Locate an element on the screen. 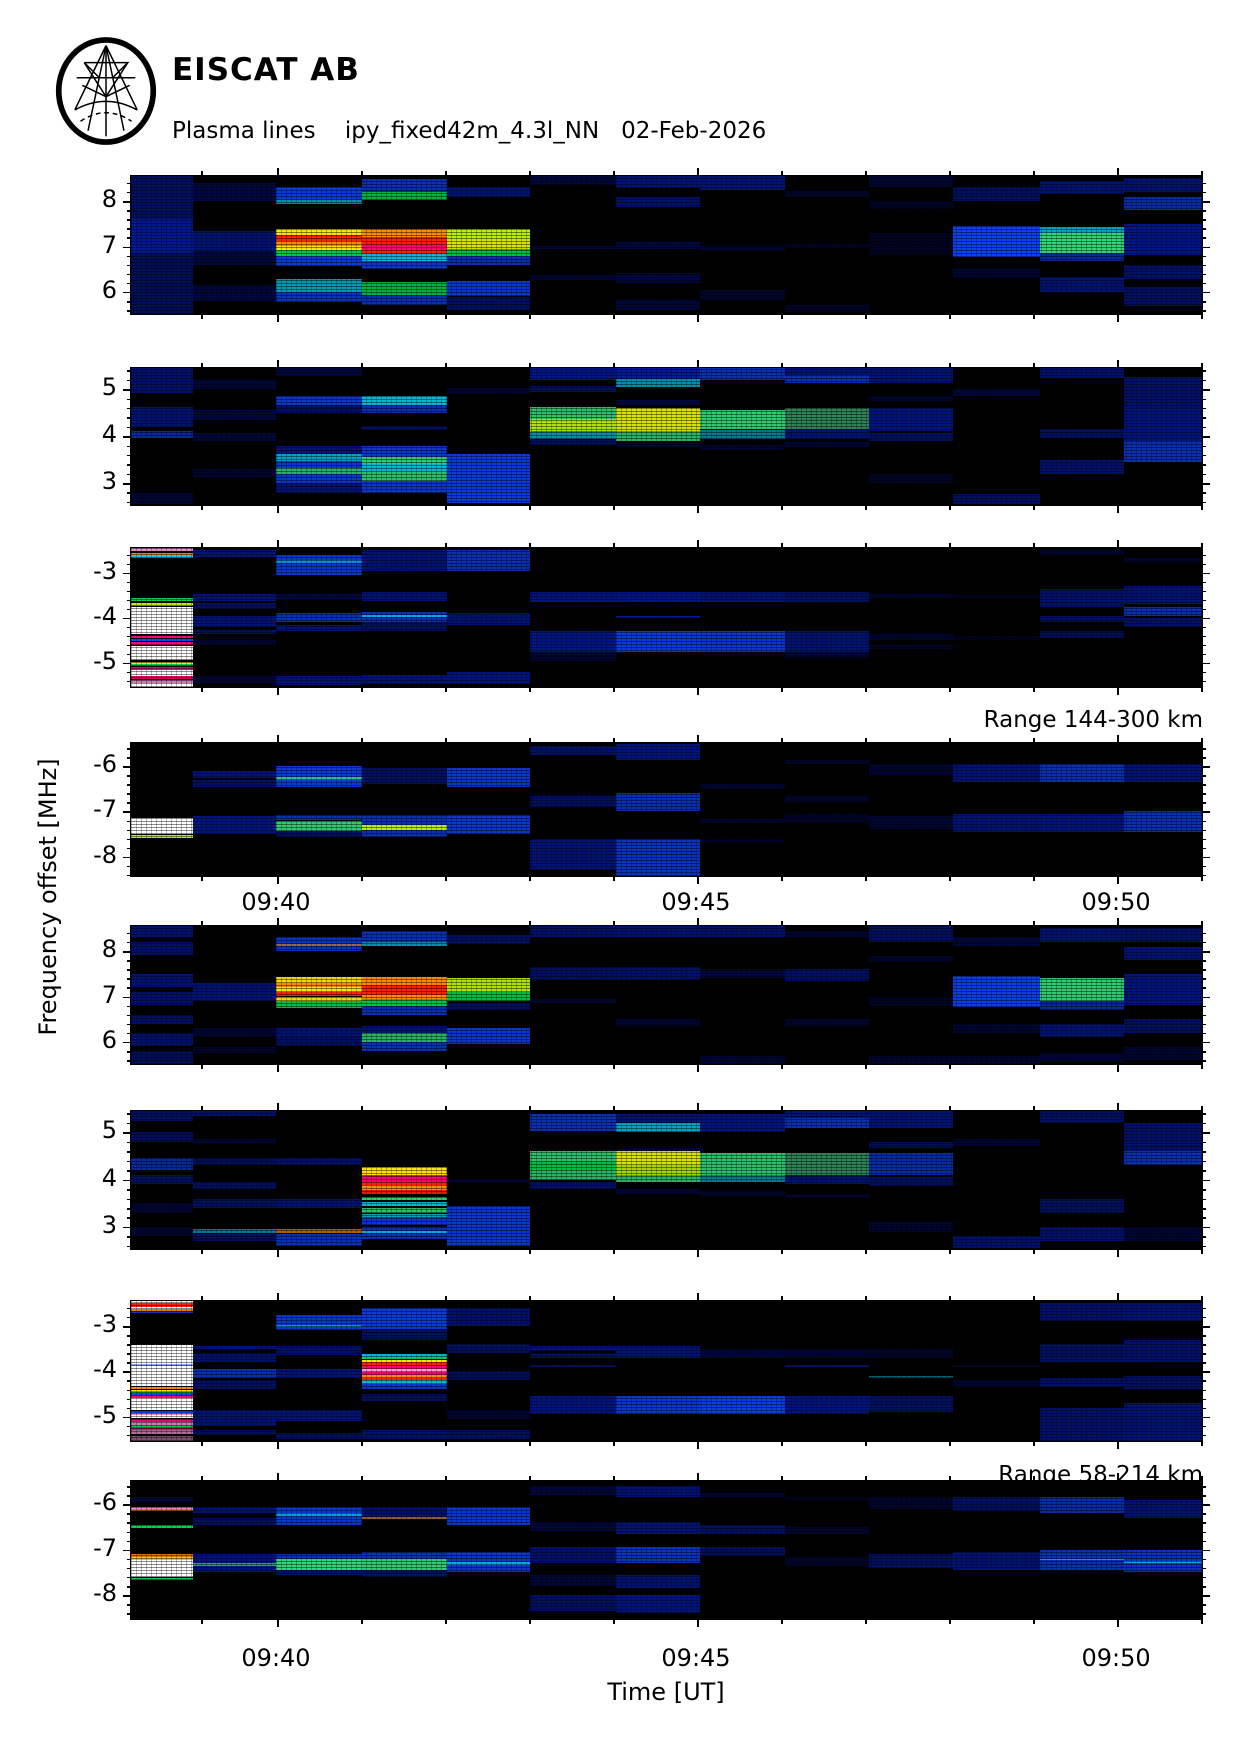 This screenshot has width=1240, height=1754. y-tick-label: -5 is located at coordinates (105, 660).